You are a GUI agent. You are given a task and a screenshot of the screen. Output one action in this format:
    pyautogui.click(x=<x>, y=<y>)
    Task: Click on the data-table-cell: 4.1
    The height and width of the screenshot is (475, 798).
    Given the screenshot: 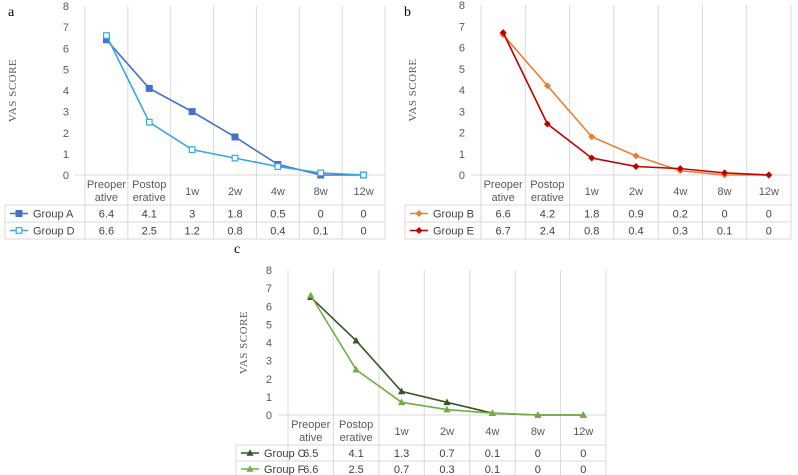 What is the action you would take?
    pyautogui.click(x=355, y=454)
    